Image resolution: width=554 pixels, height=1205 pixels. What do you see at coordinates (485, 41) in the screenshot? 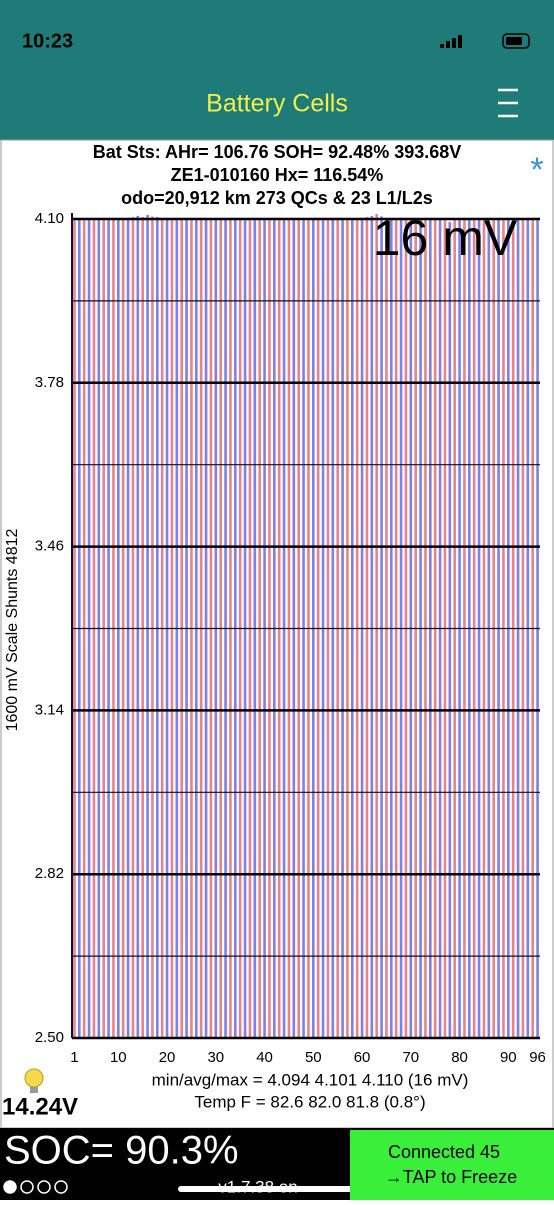
I see `status-icons` at bounding box center [485, 41].